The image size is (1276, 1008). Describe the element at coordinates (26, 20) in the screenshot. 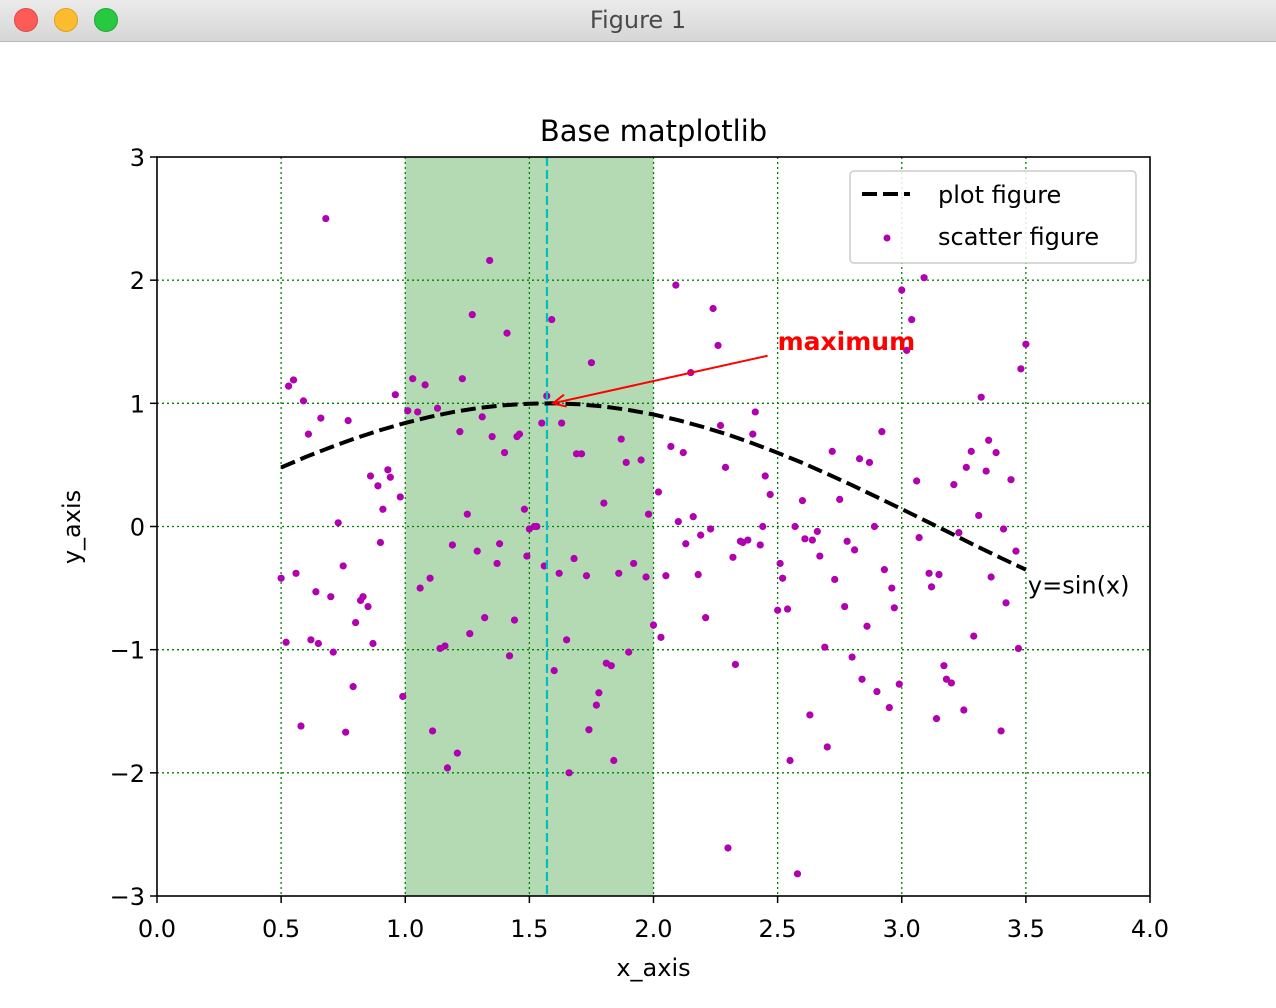

I see `close-window-button` at that location.